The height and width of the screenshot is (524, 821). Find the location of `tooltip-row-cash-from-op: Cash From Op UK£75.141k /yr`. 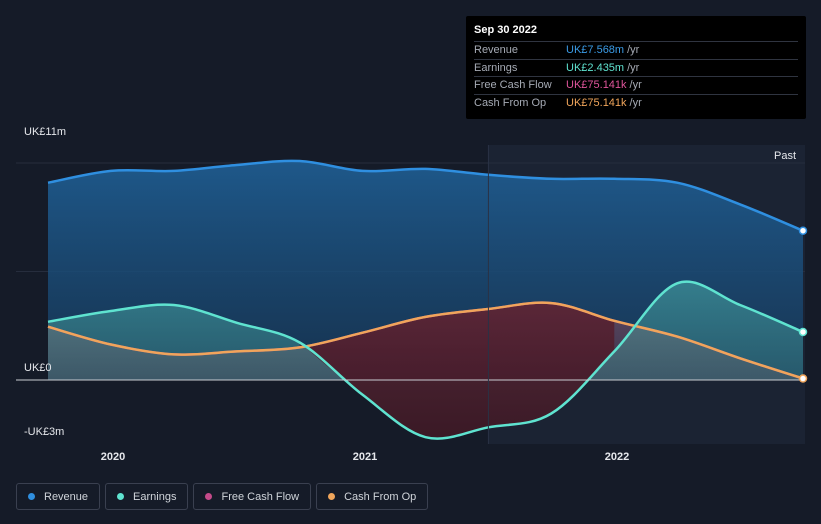

tooltip-row-cash-from-op: Cash From Op UK£75.141k /yr is located at coordinates (636, 102).